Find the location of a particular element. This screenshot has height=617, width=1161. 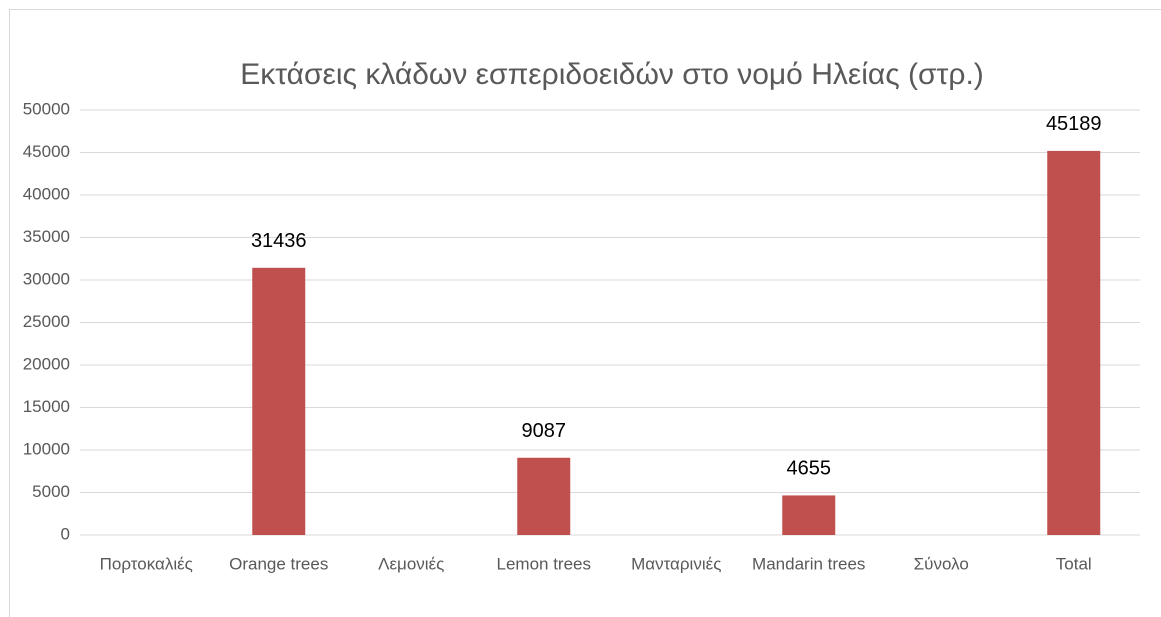

y-tick-label: 15000 is located at coordinates (46, 406).